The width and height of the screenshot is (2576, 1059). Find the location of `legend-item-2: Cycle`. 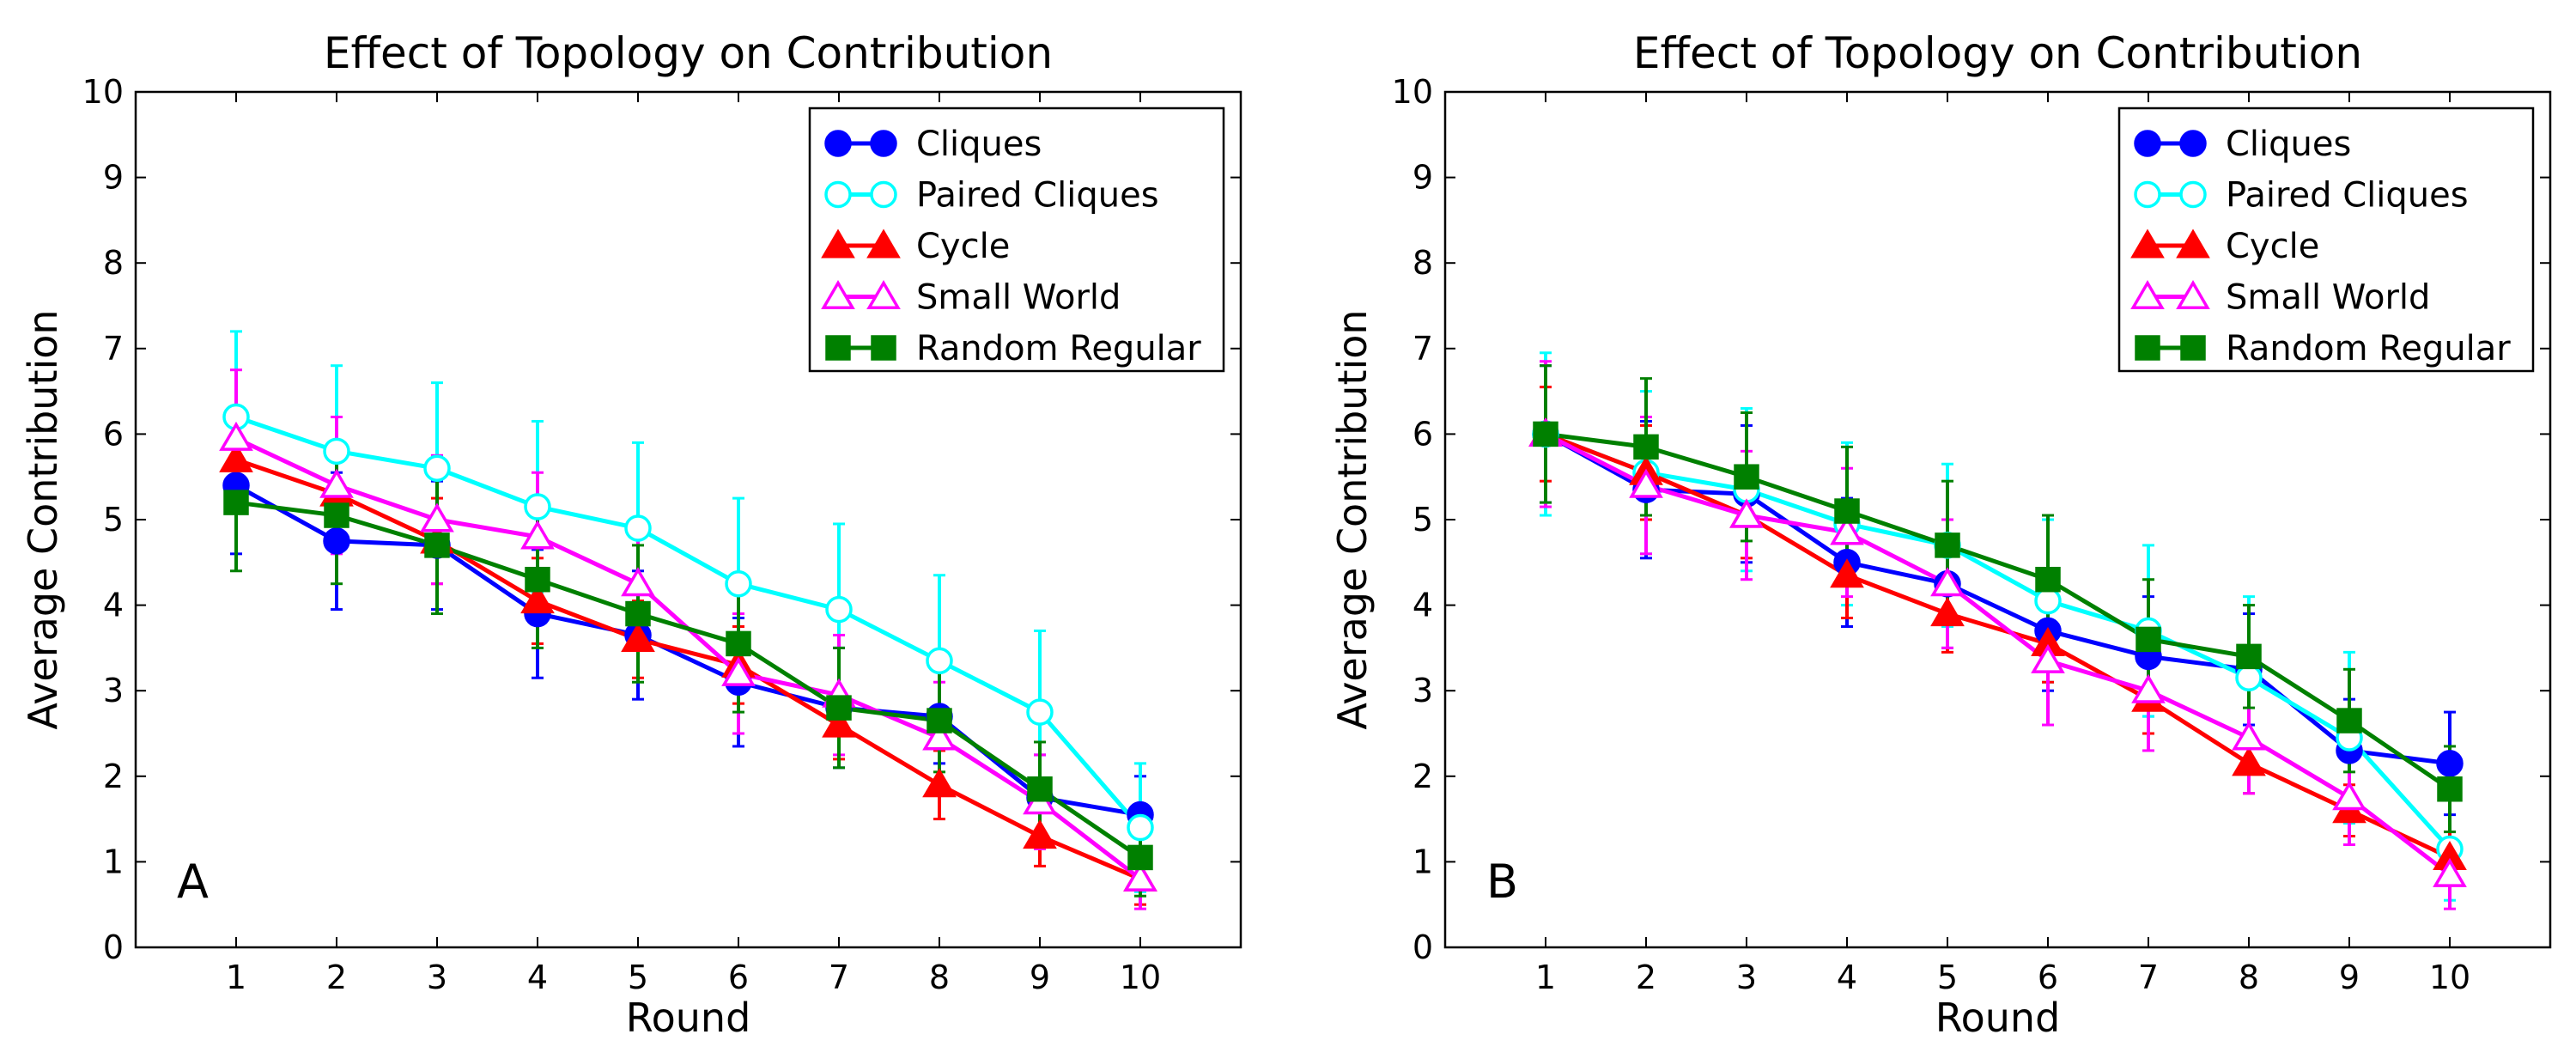

legend-item-2: Cycle is located at coordinates (915, 246).